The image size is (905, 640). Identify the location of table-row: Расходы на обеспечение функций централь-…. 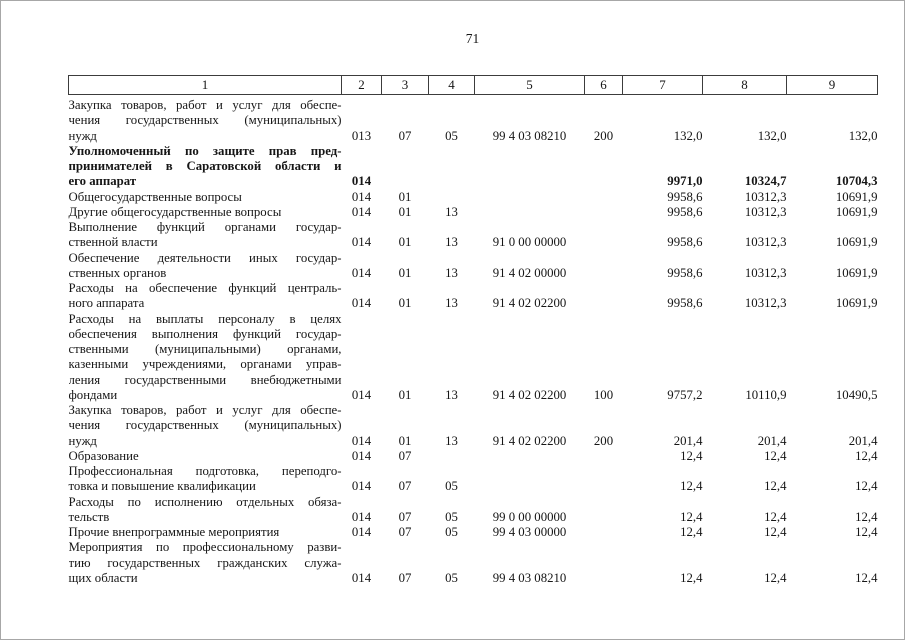
(473, 296).